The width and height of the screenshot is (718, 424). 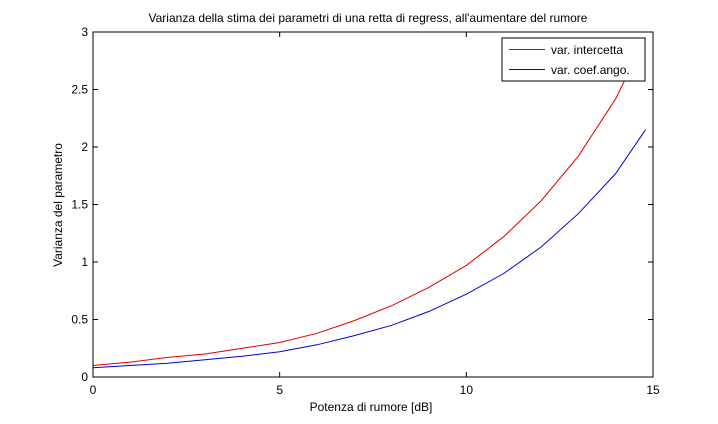 What do you see at coordinates (279, 390) in the screenshot?
I see `x-tick-label: 5` at bounding box center [279, 390].